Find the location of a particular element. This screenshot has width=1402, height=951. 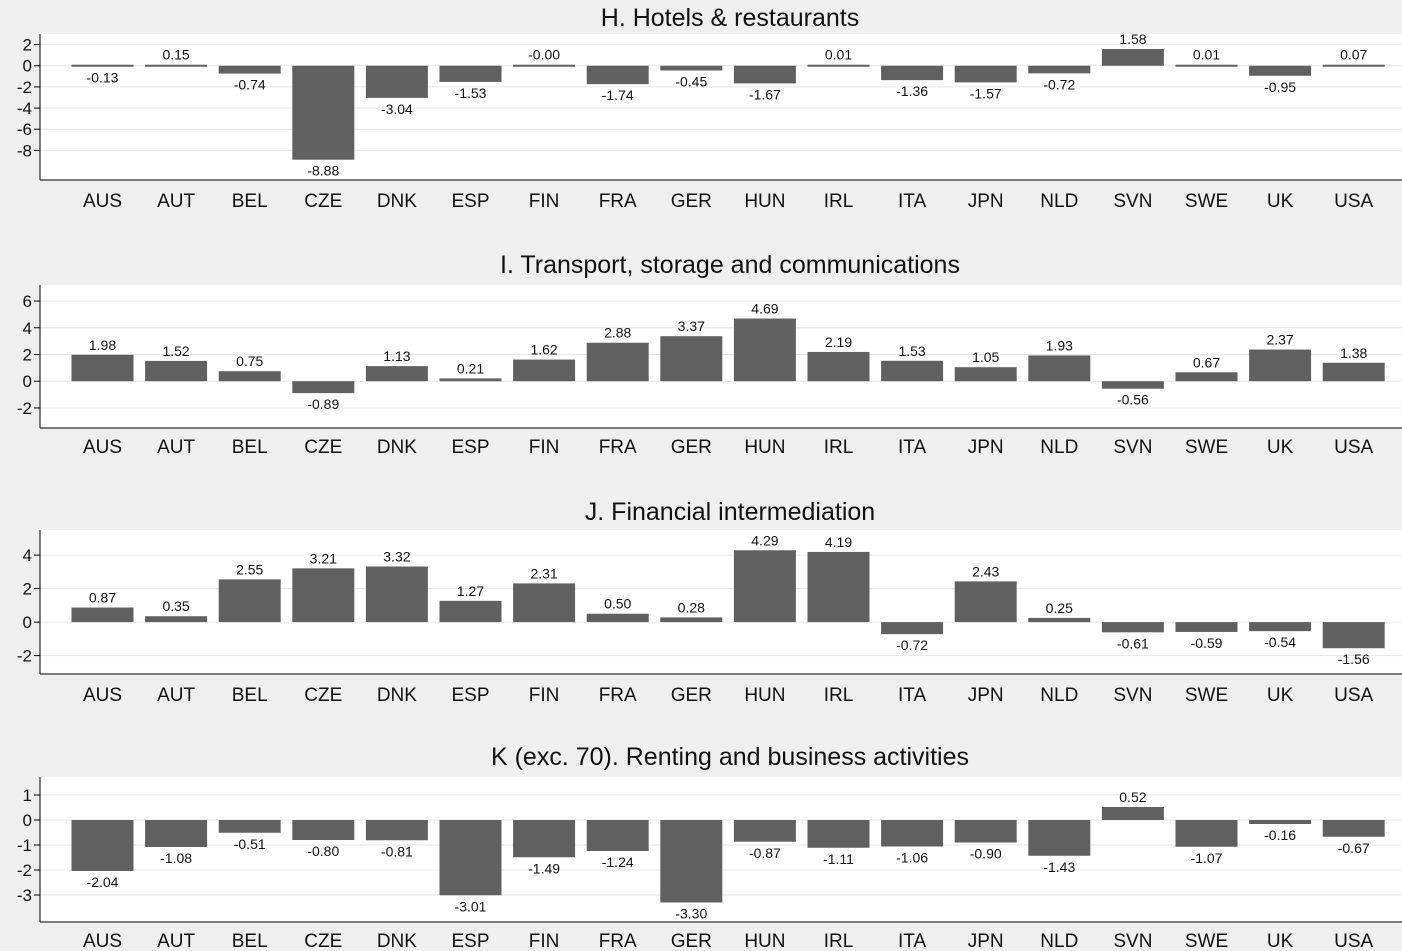

chart-title: I. Transport, storage and communications is located at coordinates (730, 265).